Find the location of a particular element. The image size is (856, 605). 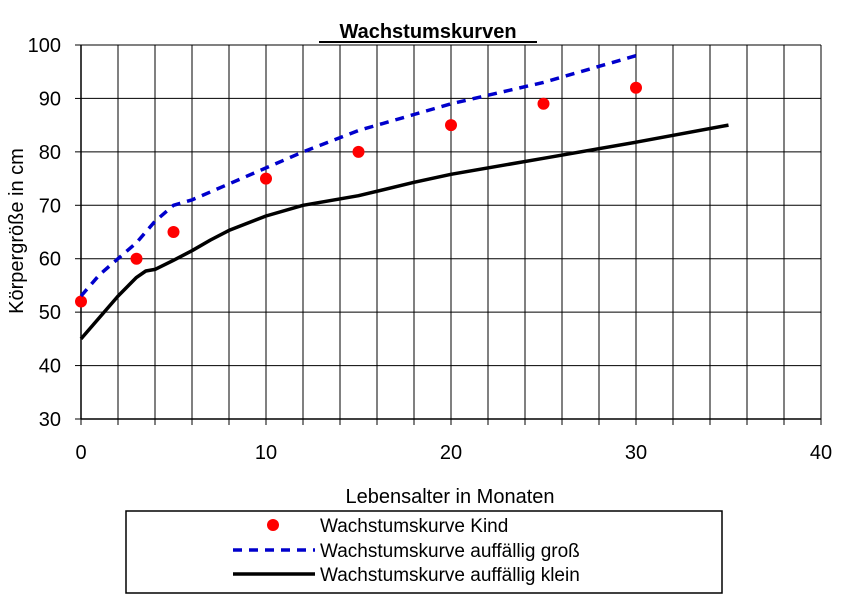

y-tick-label: 100 is located at coordinates (44, 46).